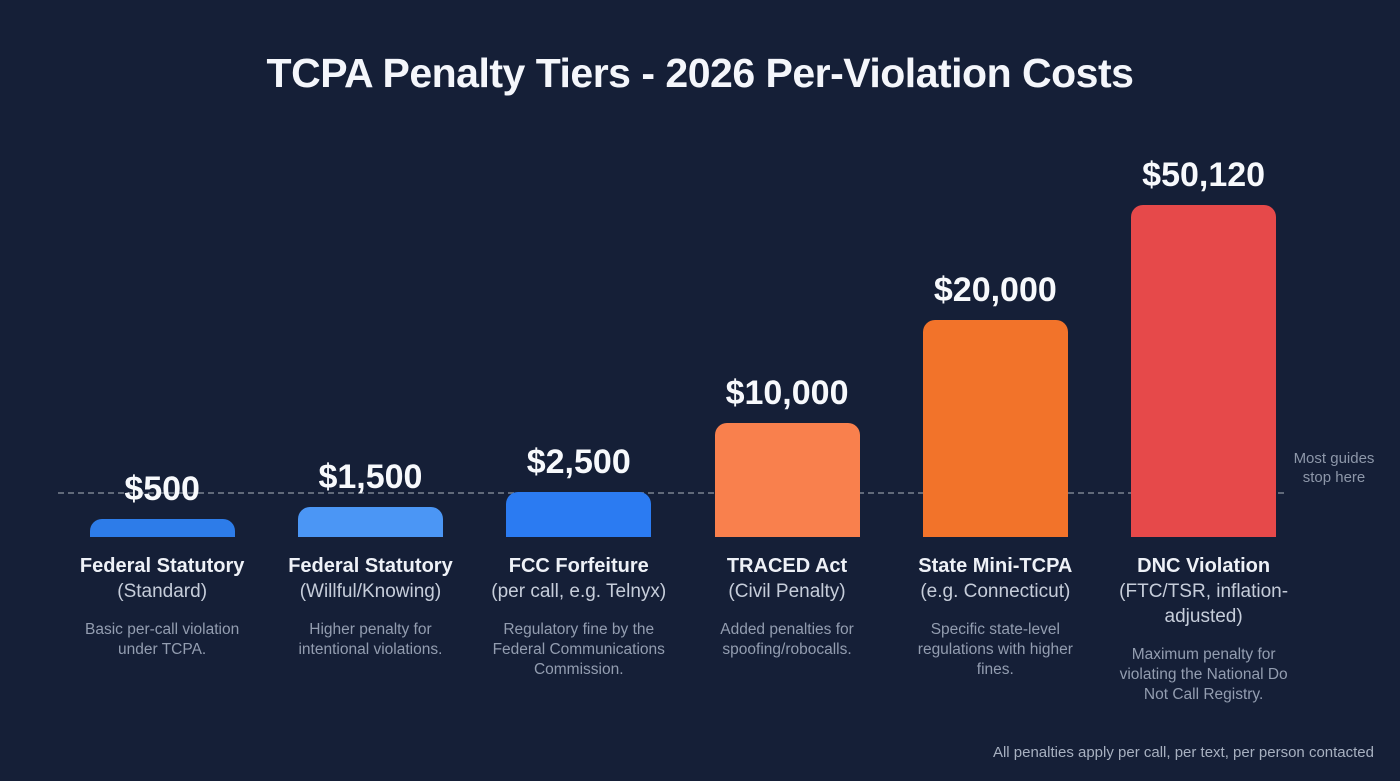 This screenshot has height=781, width=1400. I want to click on bar-value-label: $2,500, so click(578, 462).